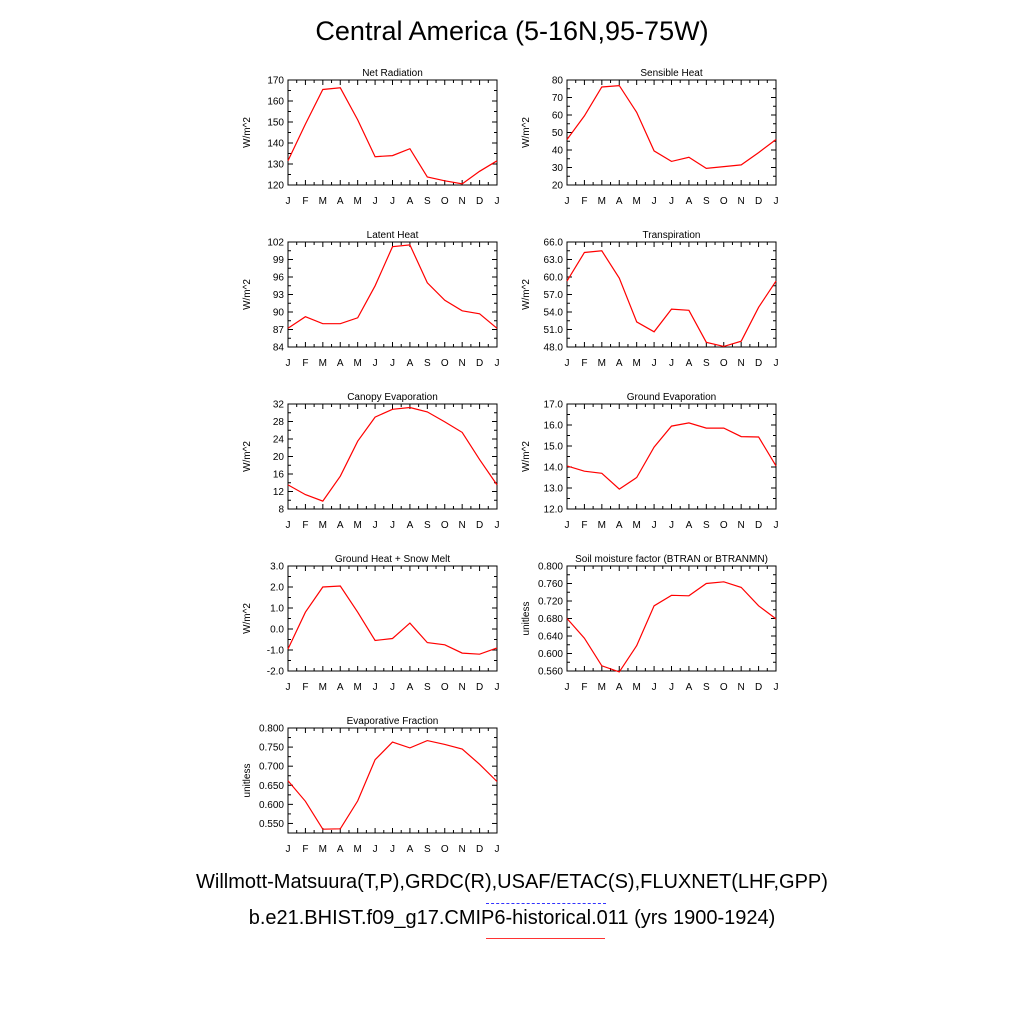 The image size is (1024, 1024). Describe the element at coordinates (554, 510) in the screenshot. I see `y-tick-label: 12.0` at that location.